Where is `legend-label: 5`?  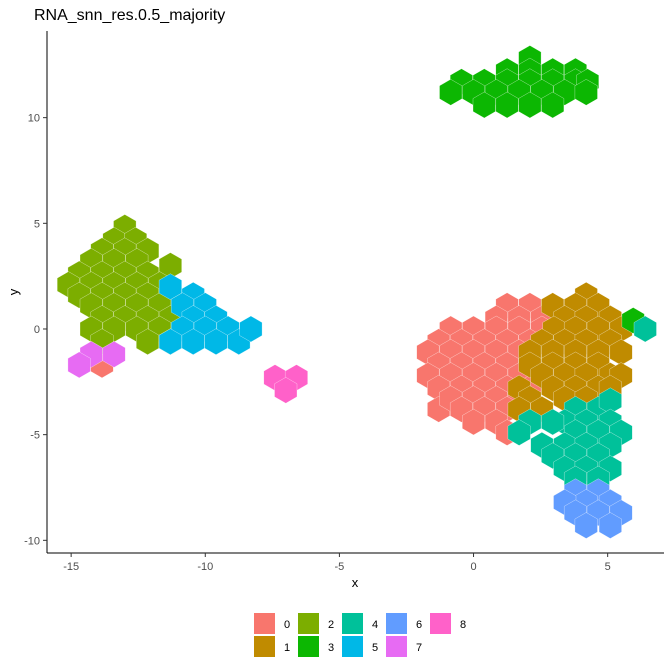
legend-label: 5 is located at coordinates (375, 648).